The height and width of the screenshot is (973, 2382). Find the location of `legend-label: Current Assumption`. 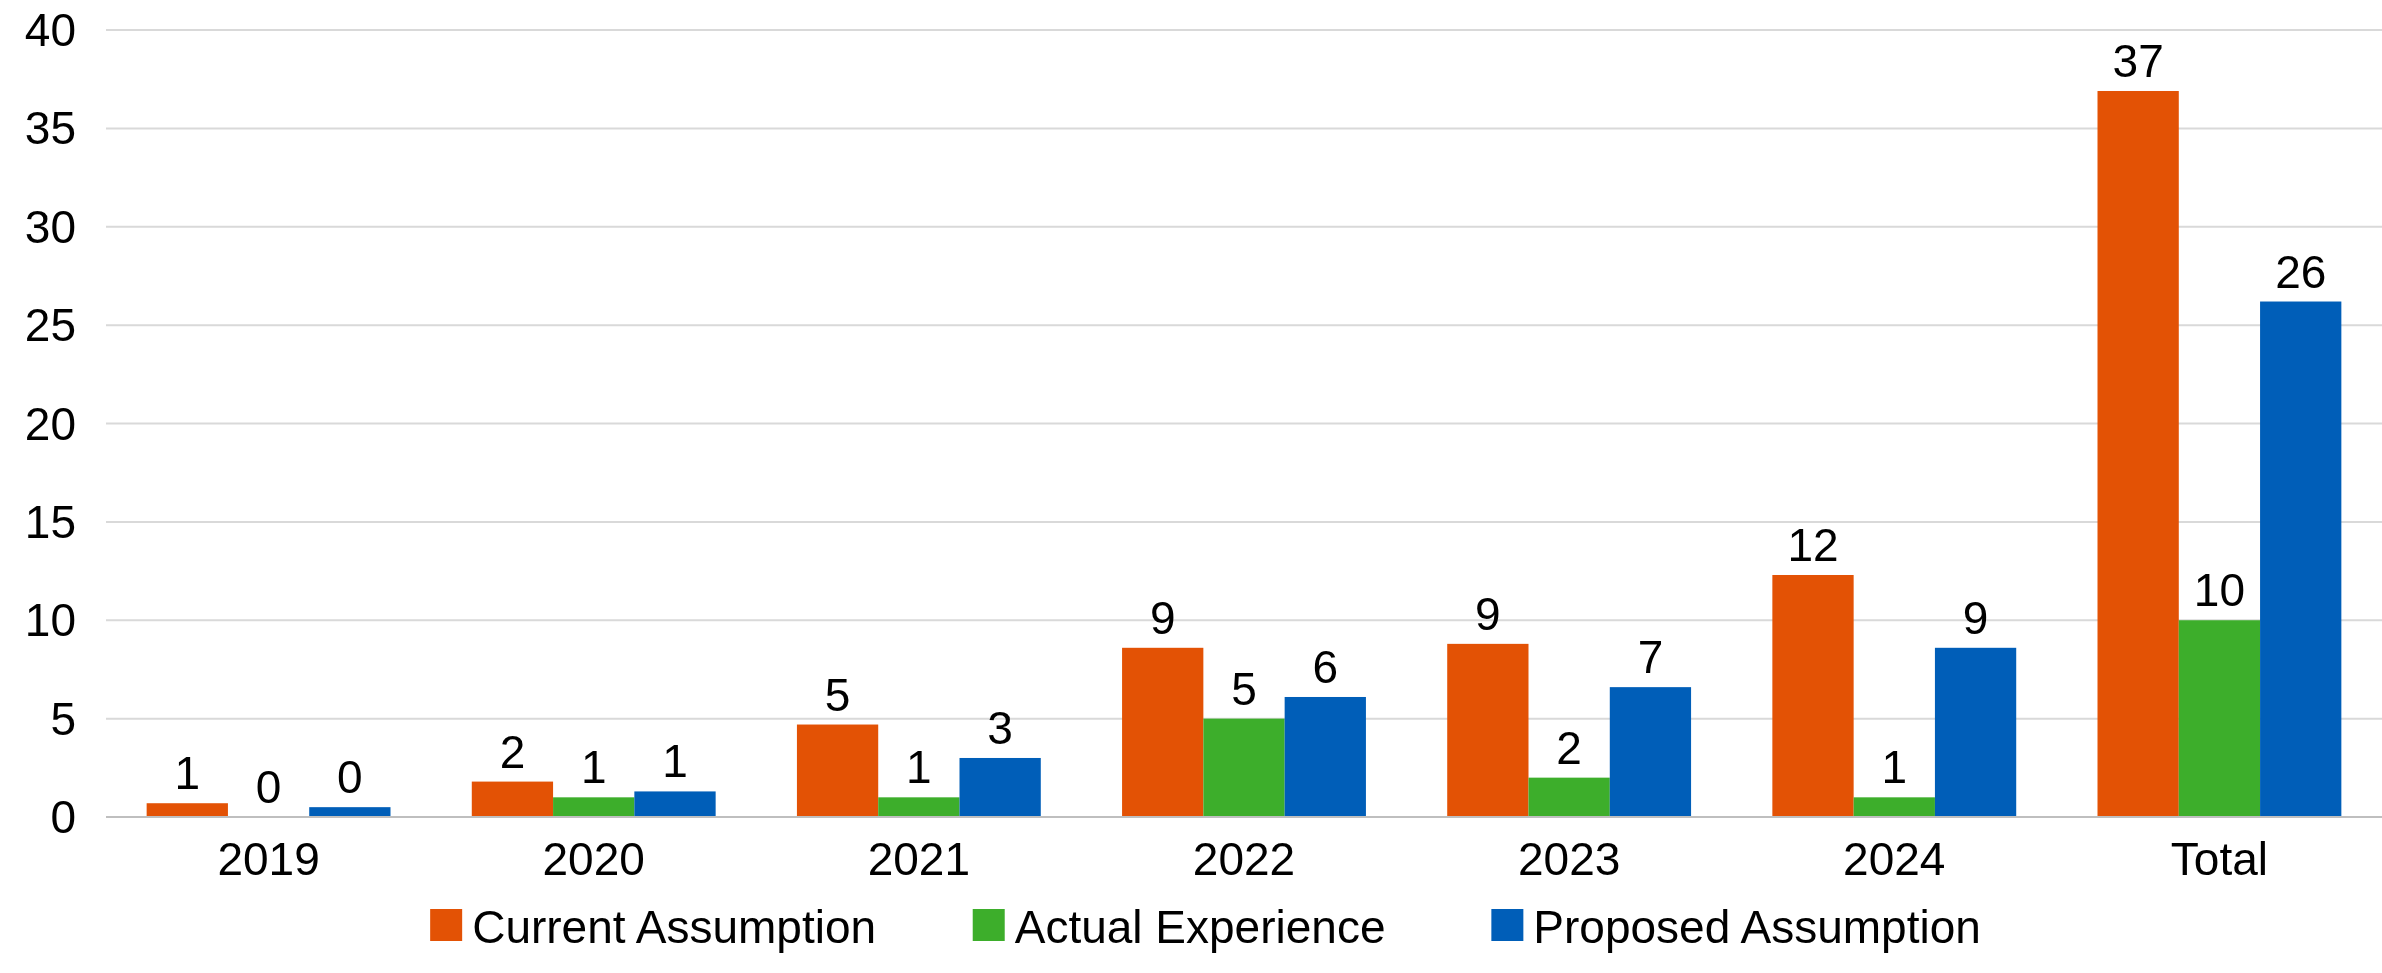

legend-label: Current Assumption is located at coordinates (674, 927).